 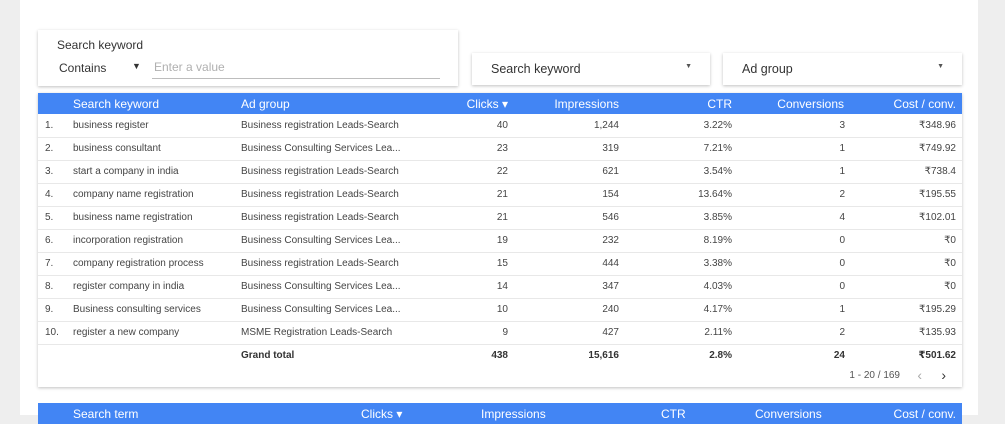 I want to click on row-conversions: 2, so click(x=842, y=332).